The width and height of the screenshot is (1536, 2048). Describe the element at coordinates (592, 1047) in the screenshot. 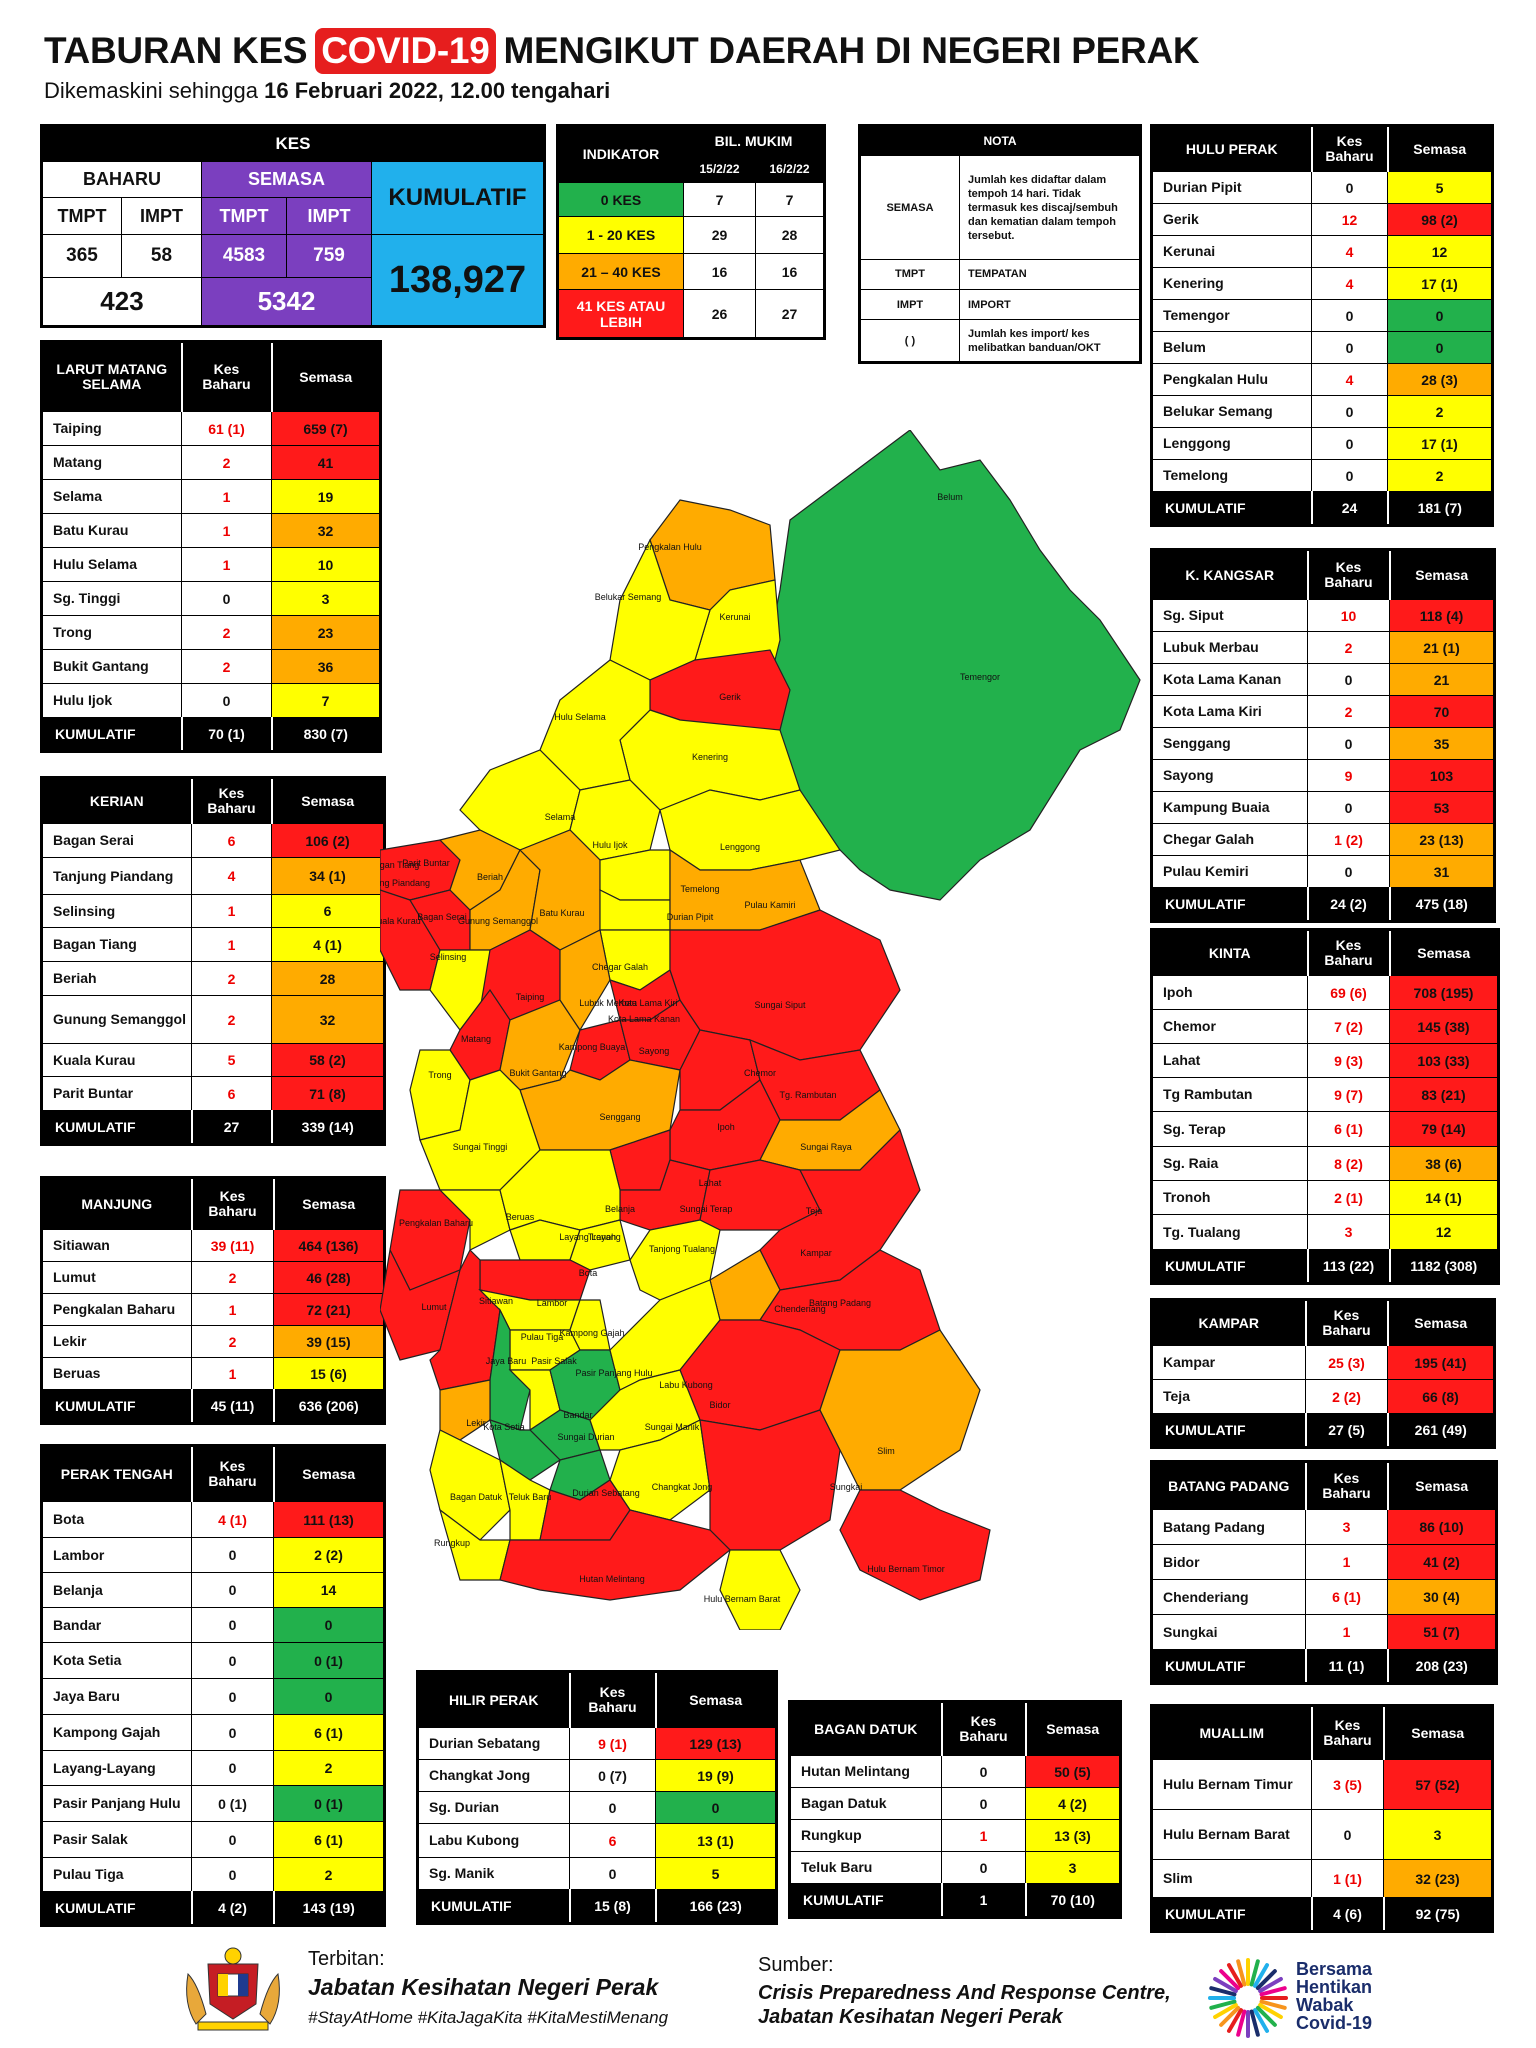

I see `map-label: Kampong Buaya` at that location.